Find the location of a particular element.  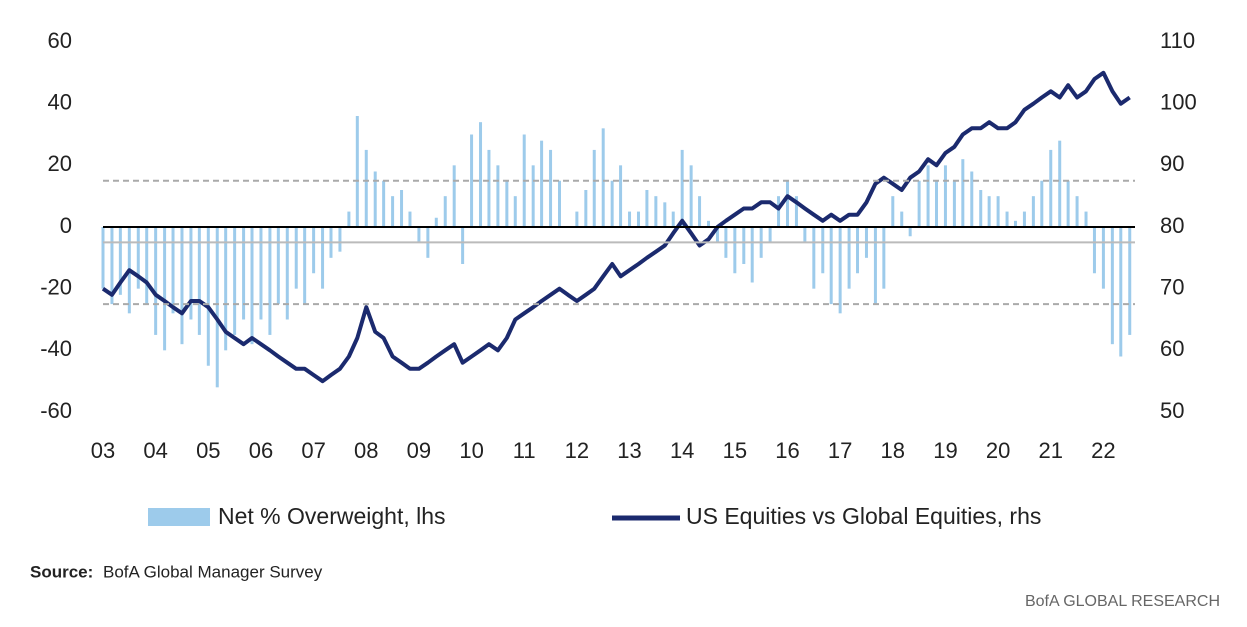

legend-label: Net % Overweight, lhs is located at coordinates (332, 516).